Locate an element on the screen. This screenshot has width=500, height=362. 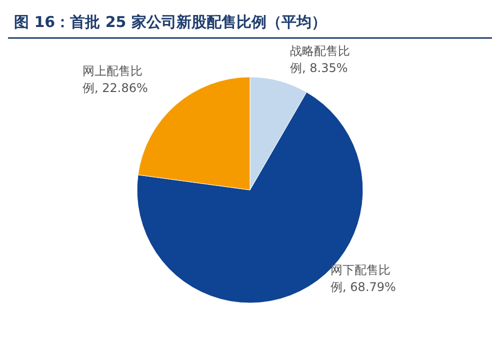
chart-title: 图 16：首批 25 家公司新股配售比例（平均） is located at coordinates (170, 22).